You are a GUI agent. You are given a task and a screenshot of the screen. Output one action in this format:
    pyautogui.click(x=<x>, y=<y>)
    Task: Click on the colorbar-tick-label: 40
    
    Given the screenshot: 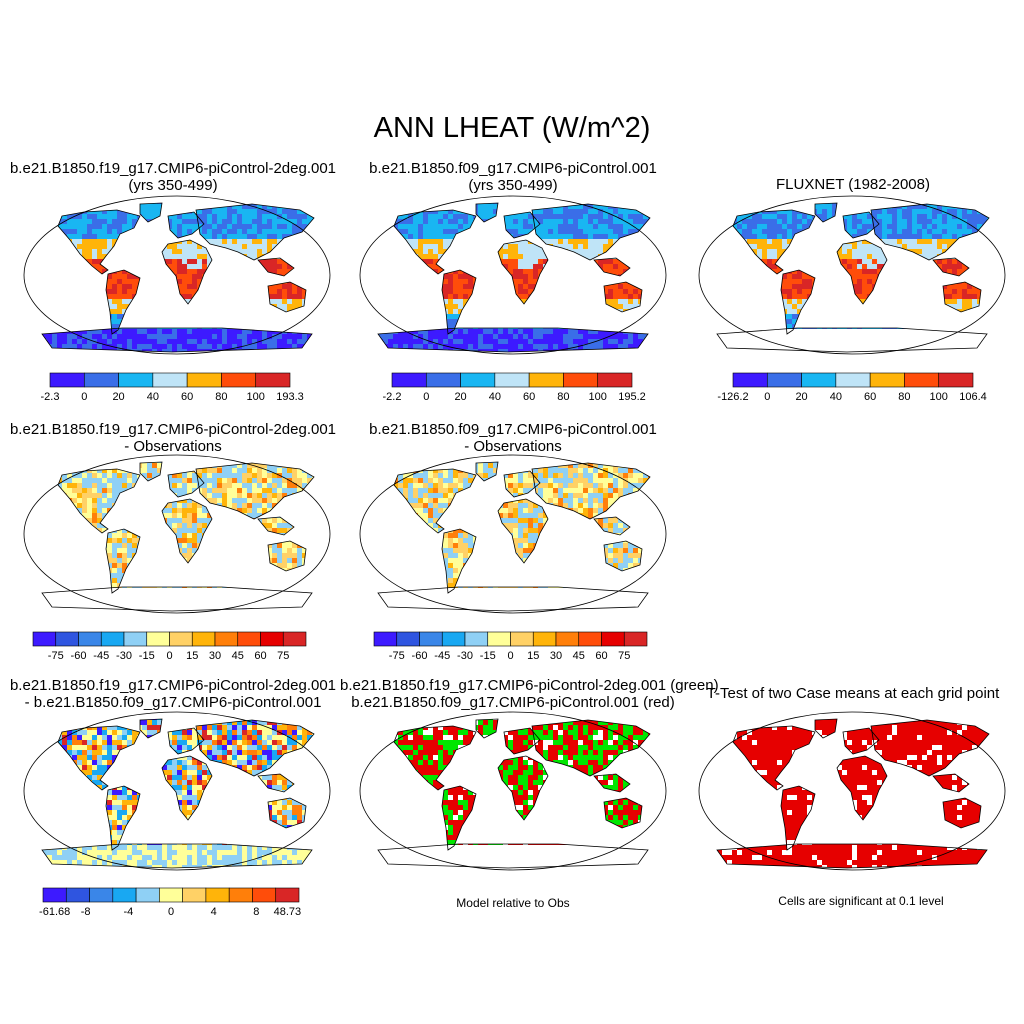 What is the action you would take?
    pyautogui.click(x=836, y=397)
    